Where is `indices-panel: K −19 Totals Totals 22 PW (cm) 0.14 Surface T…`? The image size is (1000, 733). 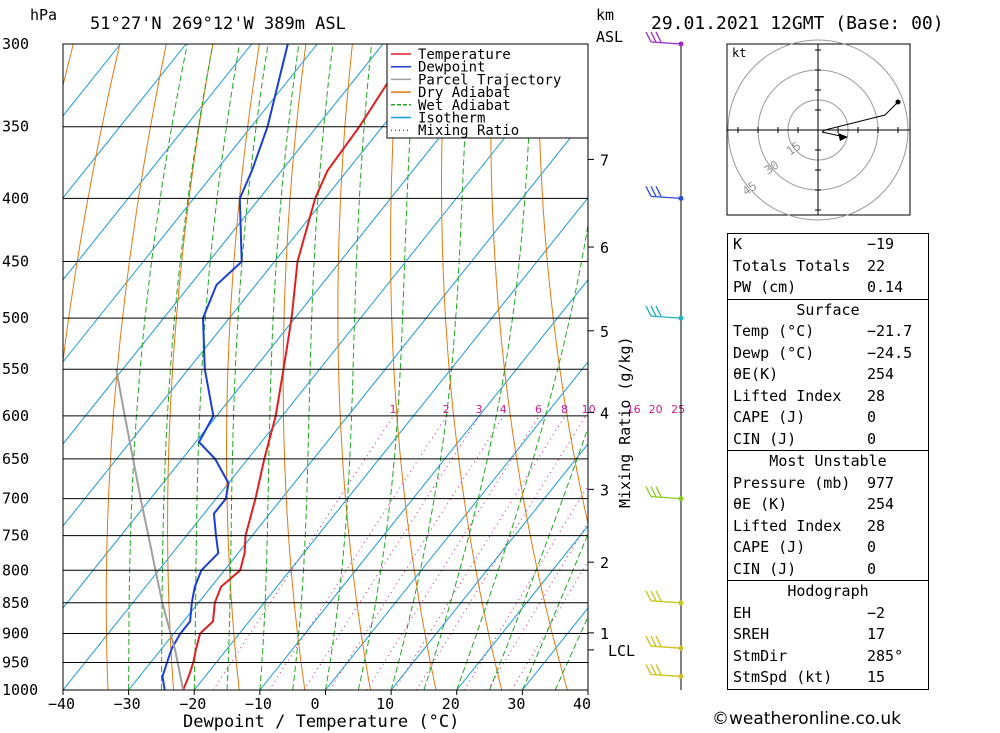
indices-panel: K −19 Totals Totals 22 PW (cm) 0.14 Surface T… is located at coordinates (828, 461).